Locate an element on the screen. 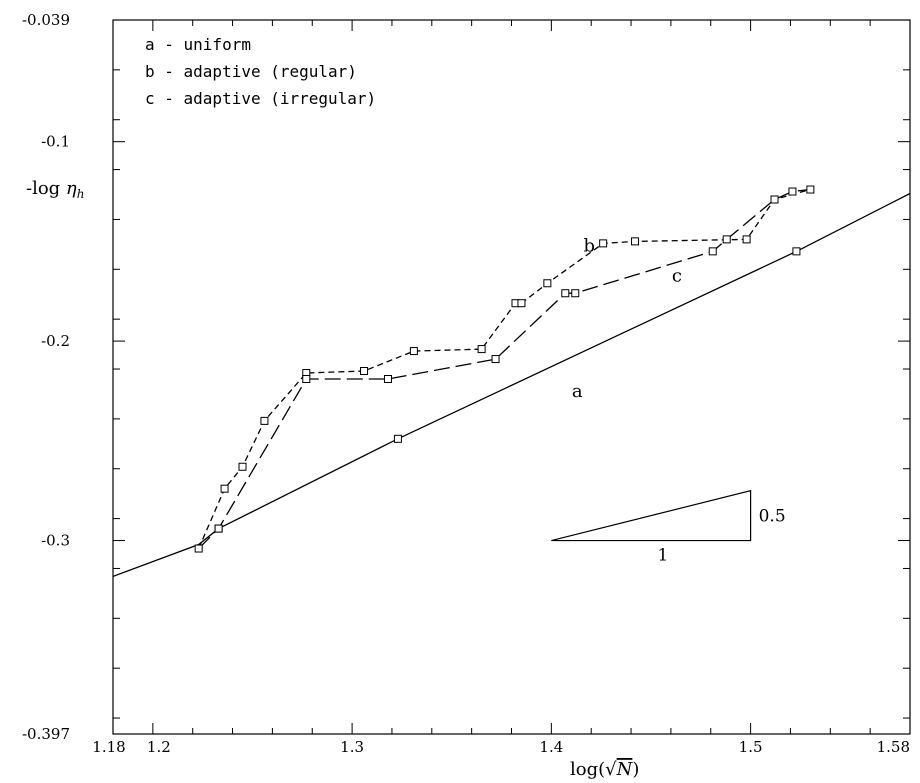 This screenshot has width=920, height=783. curve-labels: a b c is located at coordinates (627, 318).